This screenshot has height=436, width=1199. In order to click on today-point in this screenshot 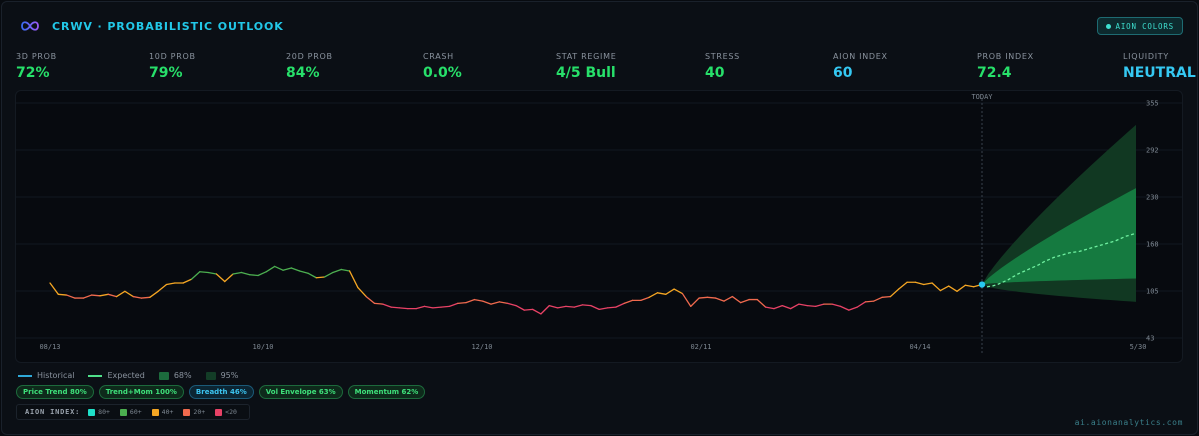, I will do `click(982, 284)`.